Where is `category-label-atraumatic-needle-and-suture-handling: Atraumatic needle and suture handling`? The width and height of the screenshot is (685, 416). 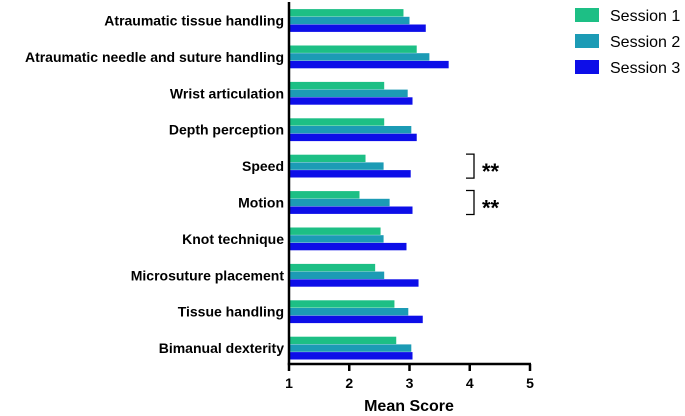
category-label-atraumatic-needle-and-suture-handling: Atraumatic needle and suture handling is located at coordinates (154, 57).